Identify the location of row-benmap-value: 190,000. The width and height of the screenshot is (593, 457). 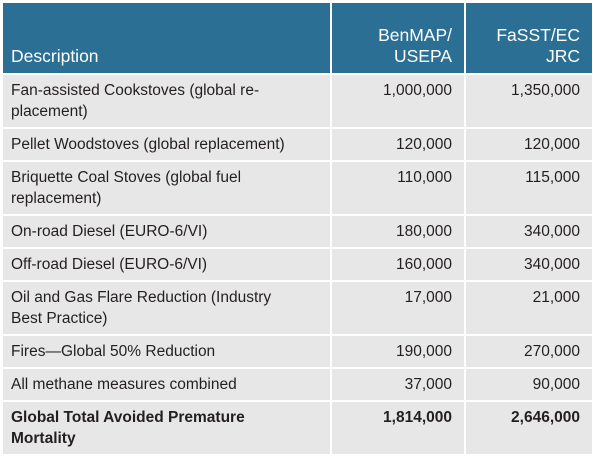
(397, 351).